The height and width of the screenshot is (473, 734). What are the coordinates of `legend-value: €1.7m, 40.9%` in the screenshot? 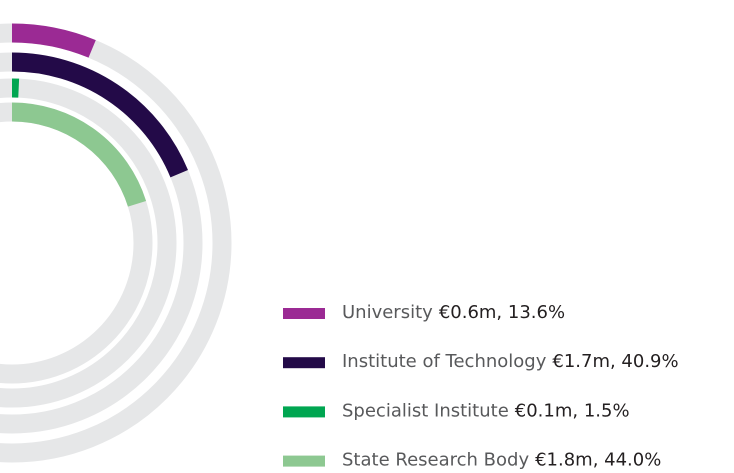 It's located at (615, 361).